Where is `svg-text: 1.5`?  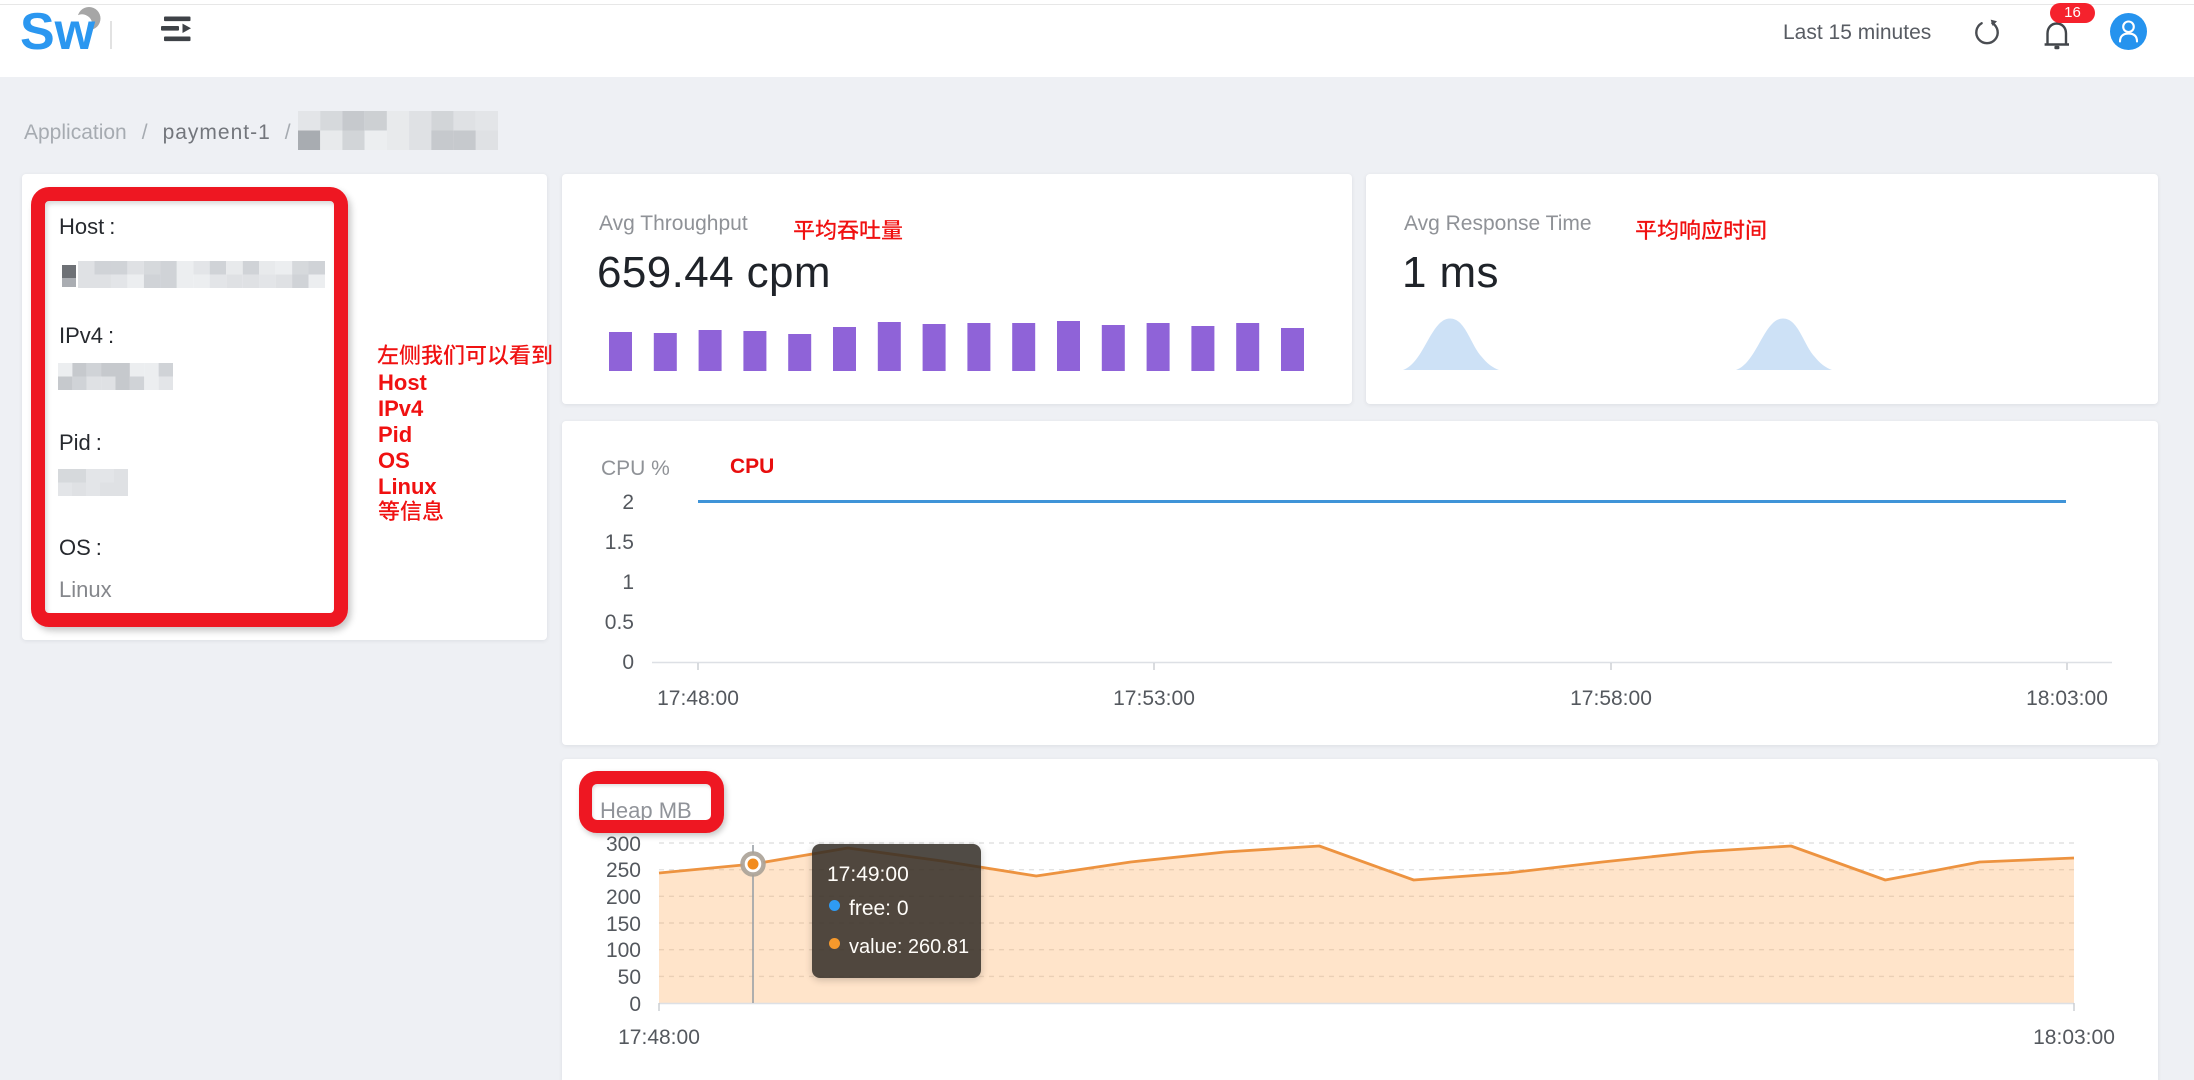
svg-text: 1.5 is located at coordinates (619, 542).